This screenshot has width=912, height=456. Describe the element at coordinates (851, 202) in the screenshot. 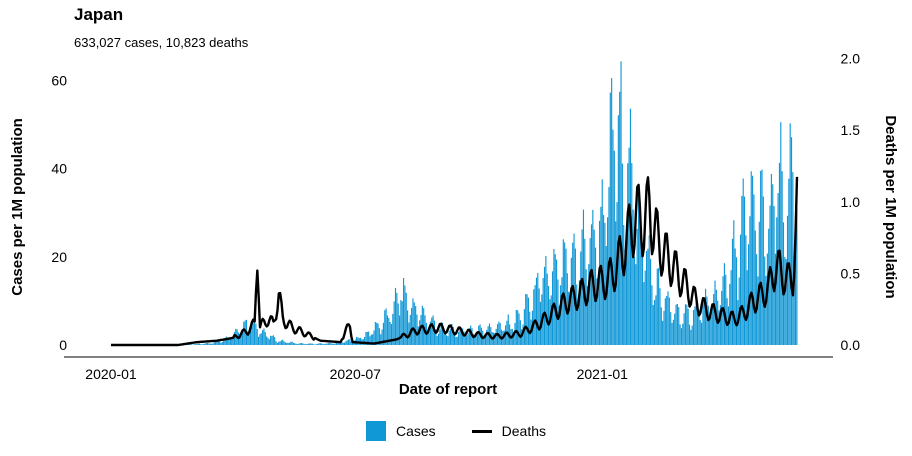

I see `y-right-tick-label: 1.0` at that location.